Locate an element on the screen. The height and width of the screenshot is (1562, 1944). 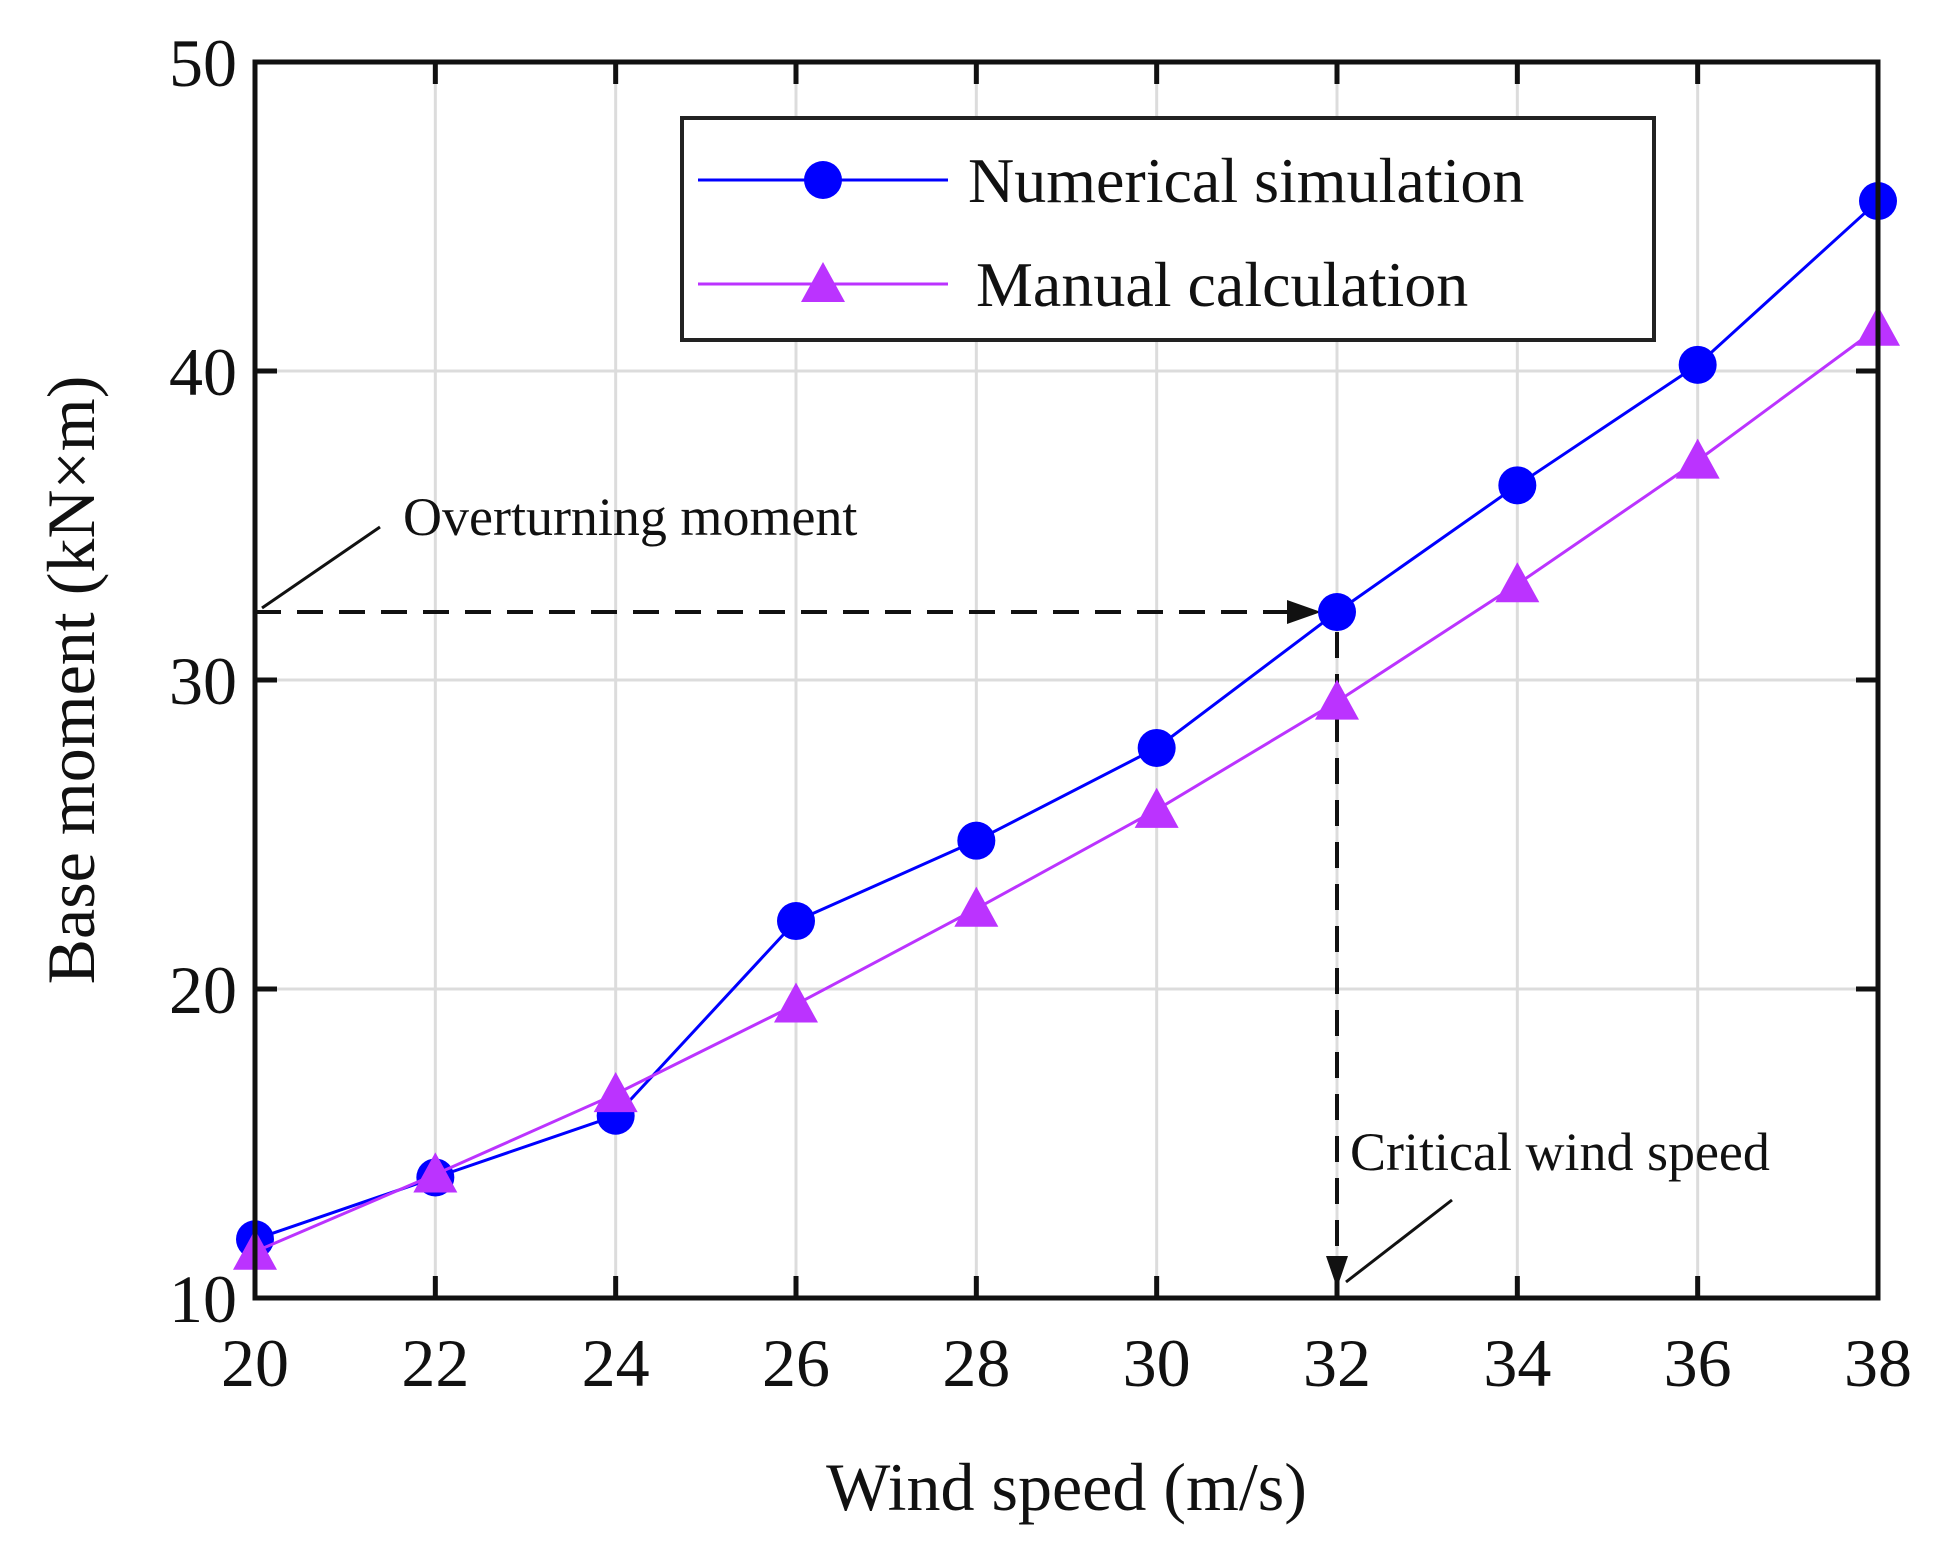
x-tick-label-22: 22 is located at coordinates (435, 1363).